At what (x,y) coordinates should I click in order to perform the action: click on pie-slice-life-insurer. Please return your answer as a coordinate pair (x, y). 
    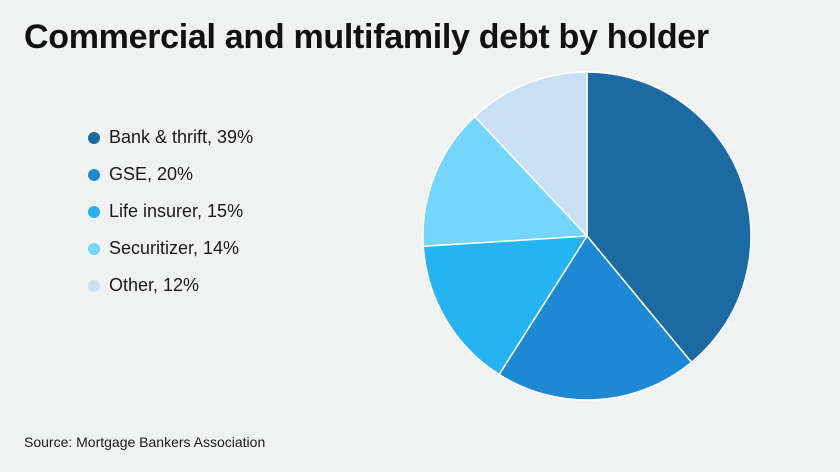
    Looking at the image, I should click on (505, 305).